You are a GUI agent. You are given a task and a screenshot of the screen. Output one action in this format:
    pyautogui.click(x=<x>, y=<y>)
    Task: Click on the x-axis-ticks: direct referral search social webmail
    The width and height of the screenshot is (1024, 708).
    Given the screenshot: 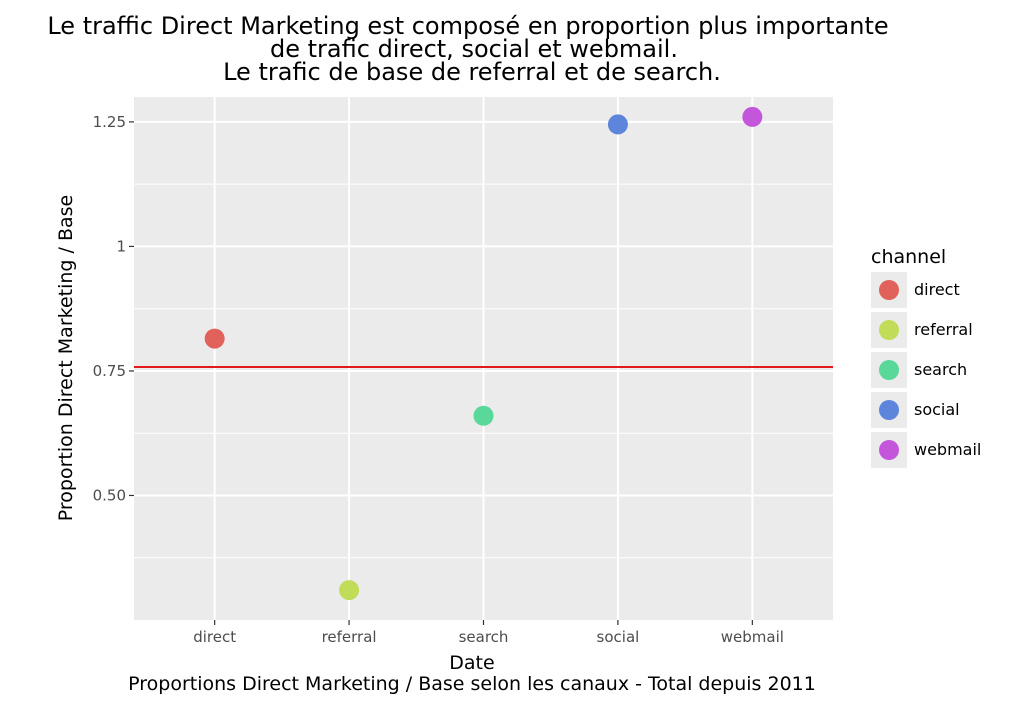 What is the action you would take?
    pyautogui.click(x=488, y=633)
    